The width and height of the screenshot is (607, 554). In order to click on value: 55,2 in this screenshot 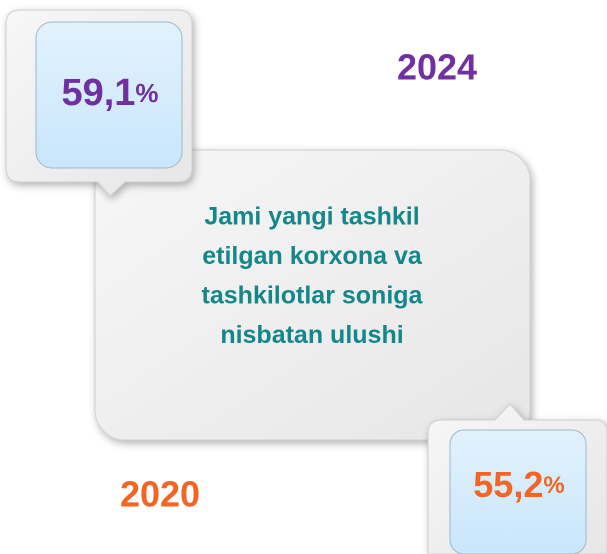, I will do `click(508, 484)`.